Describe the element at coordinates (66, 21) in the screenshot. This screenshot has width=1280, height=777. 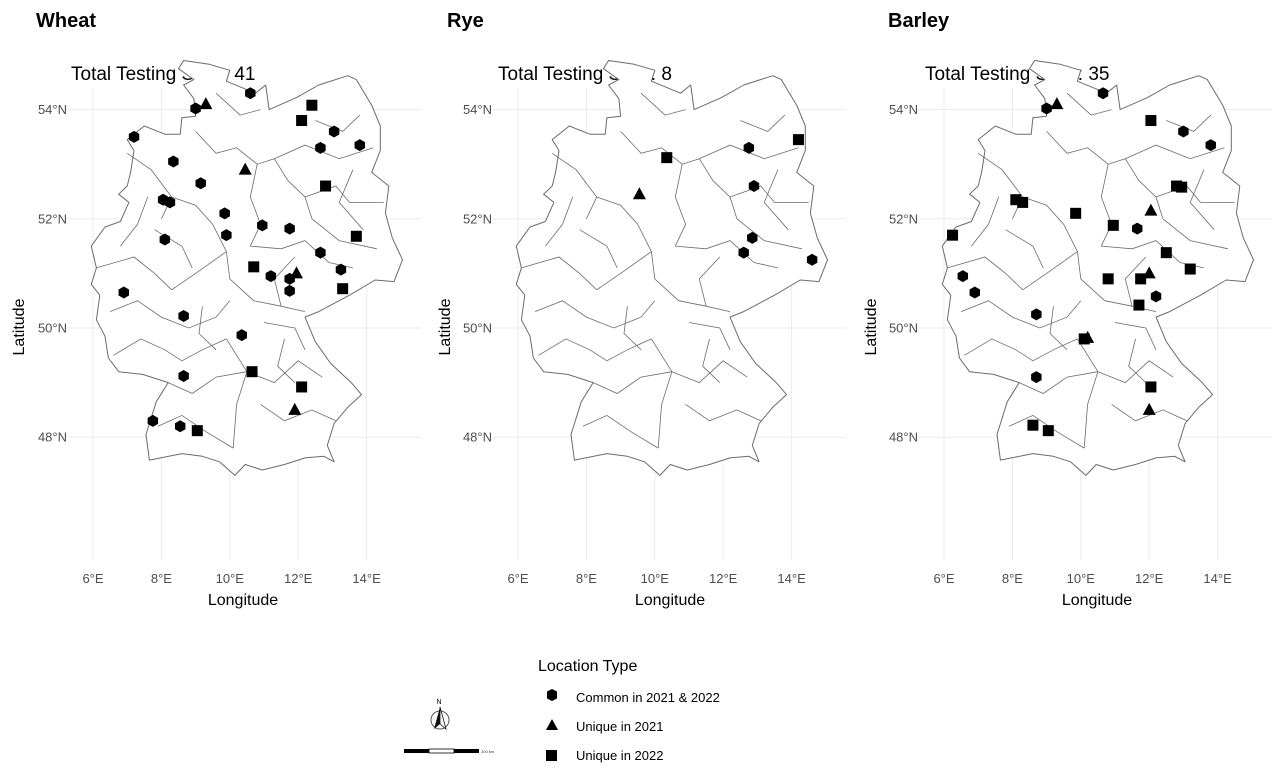
I see `panel-title: Wheat` at that location.